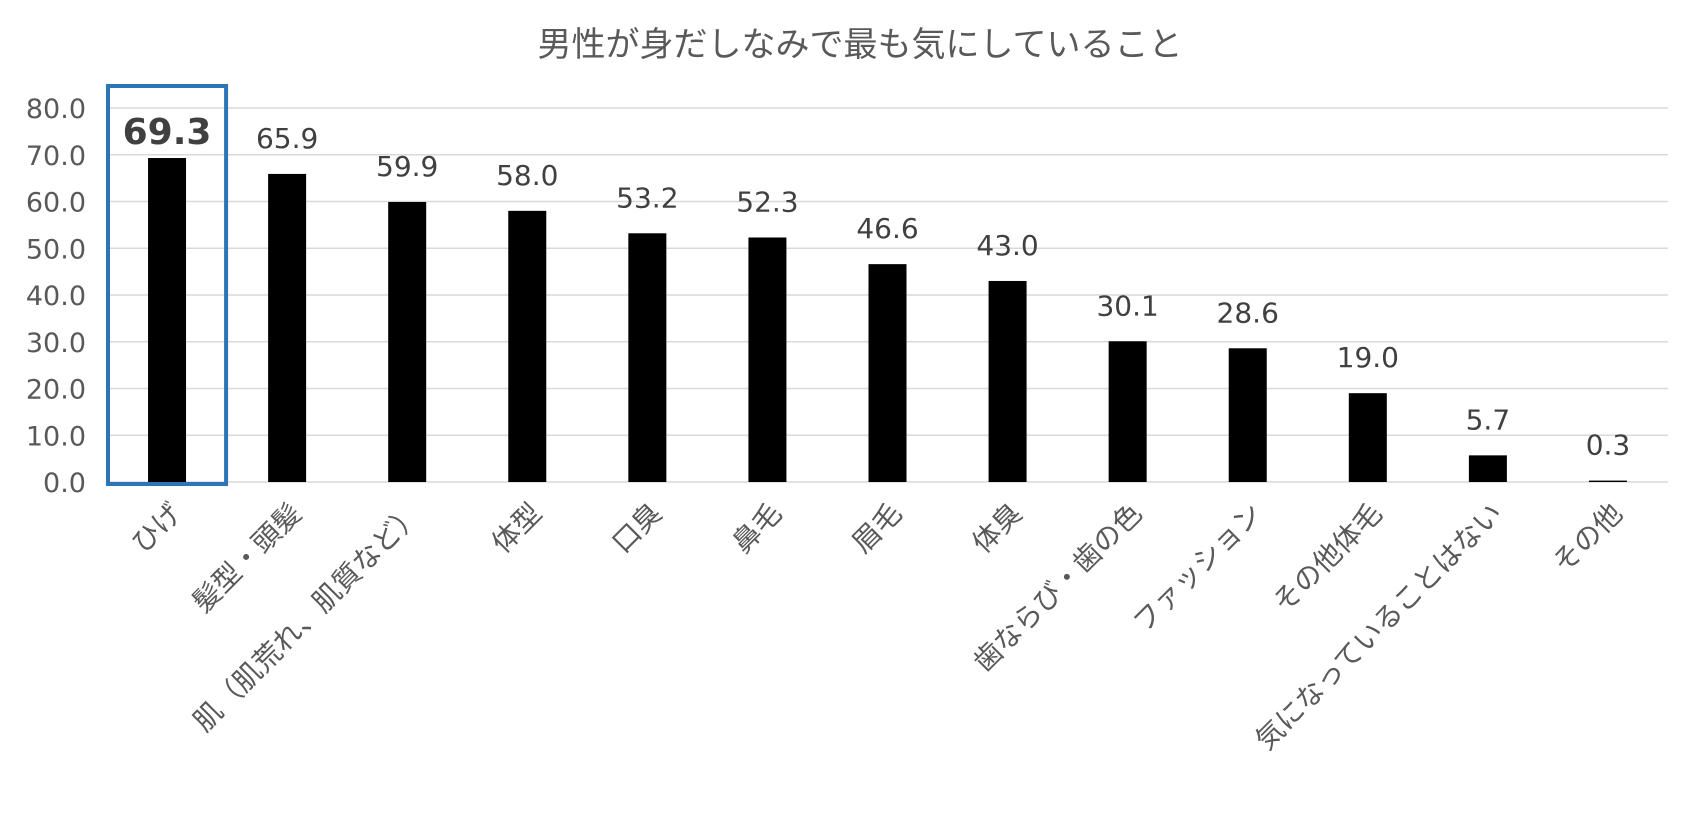 The height and width of the screenshot is (820, 1693). I want to click on x-axis-label: ファッション, so click(1198, 568).